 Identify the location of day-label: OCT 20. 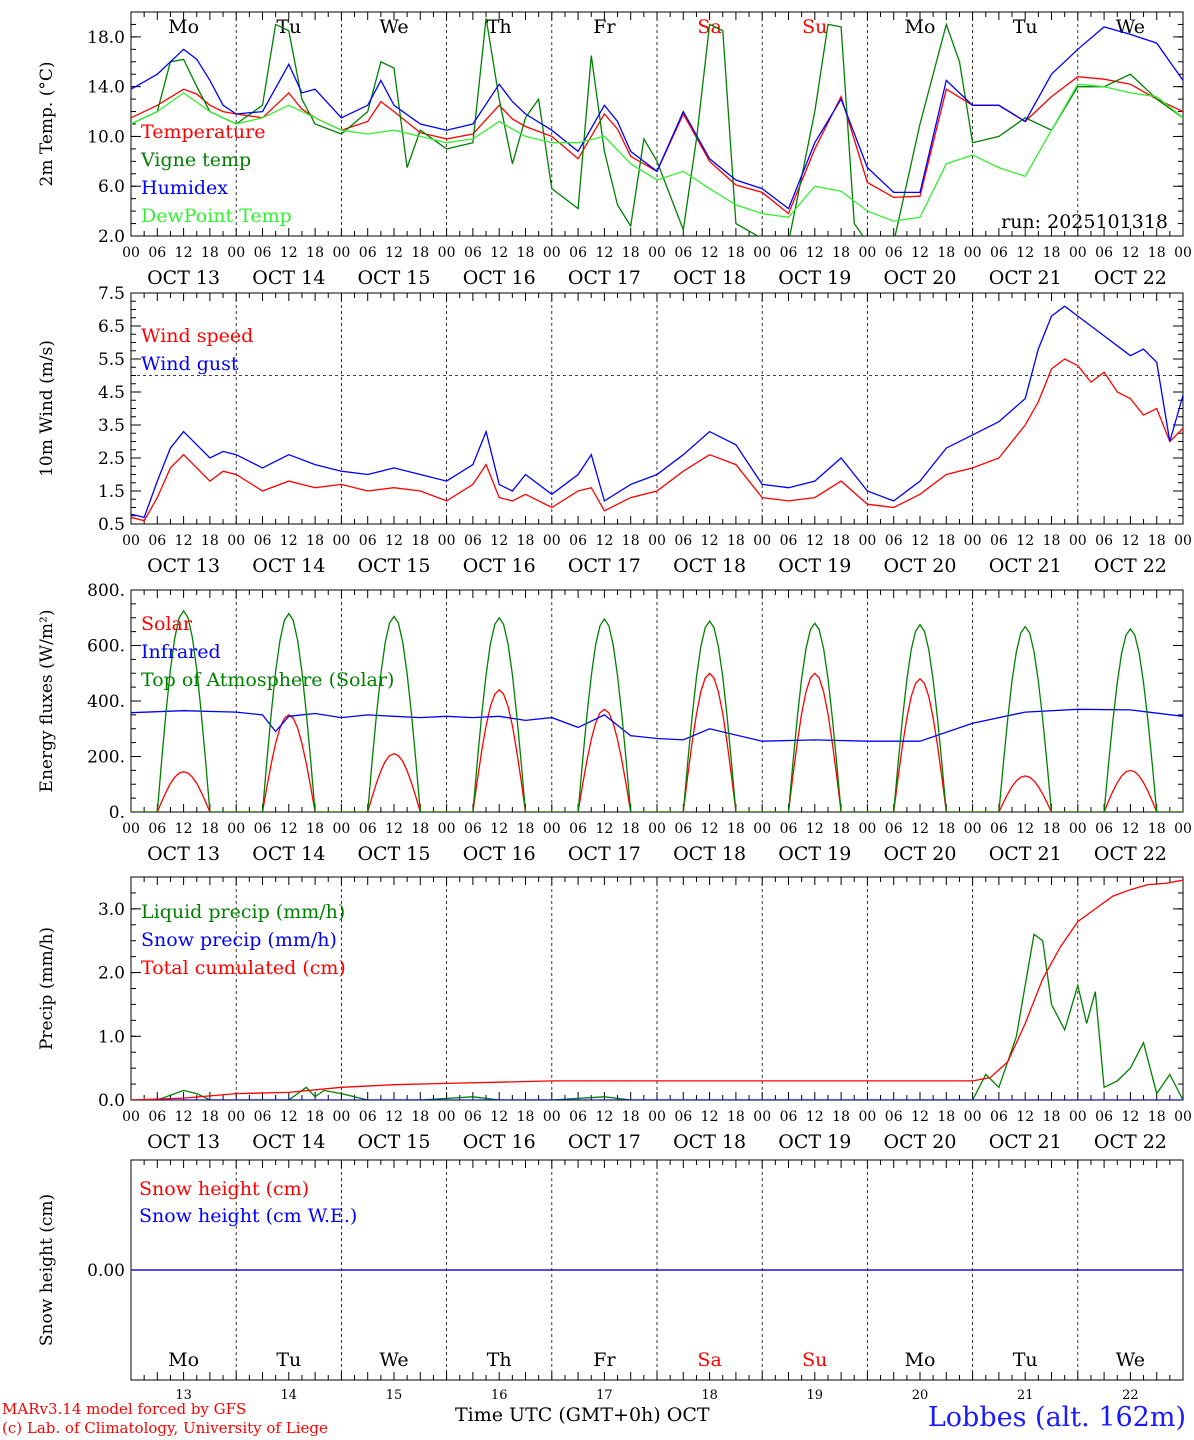
(919, 854).